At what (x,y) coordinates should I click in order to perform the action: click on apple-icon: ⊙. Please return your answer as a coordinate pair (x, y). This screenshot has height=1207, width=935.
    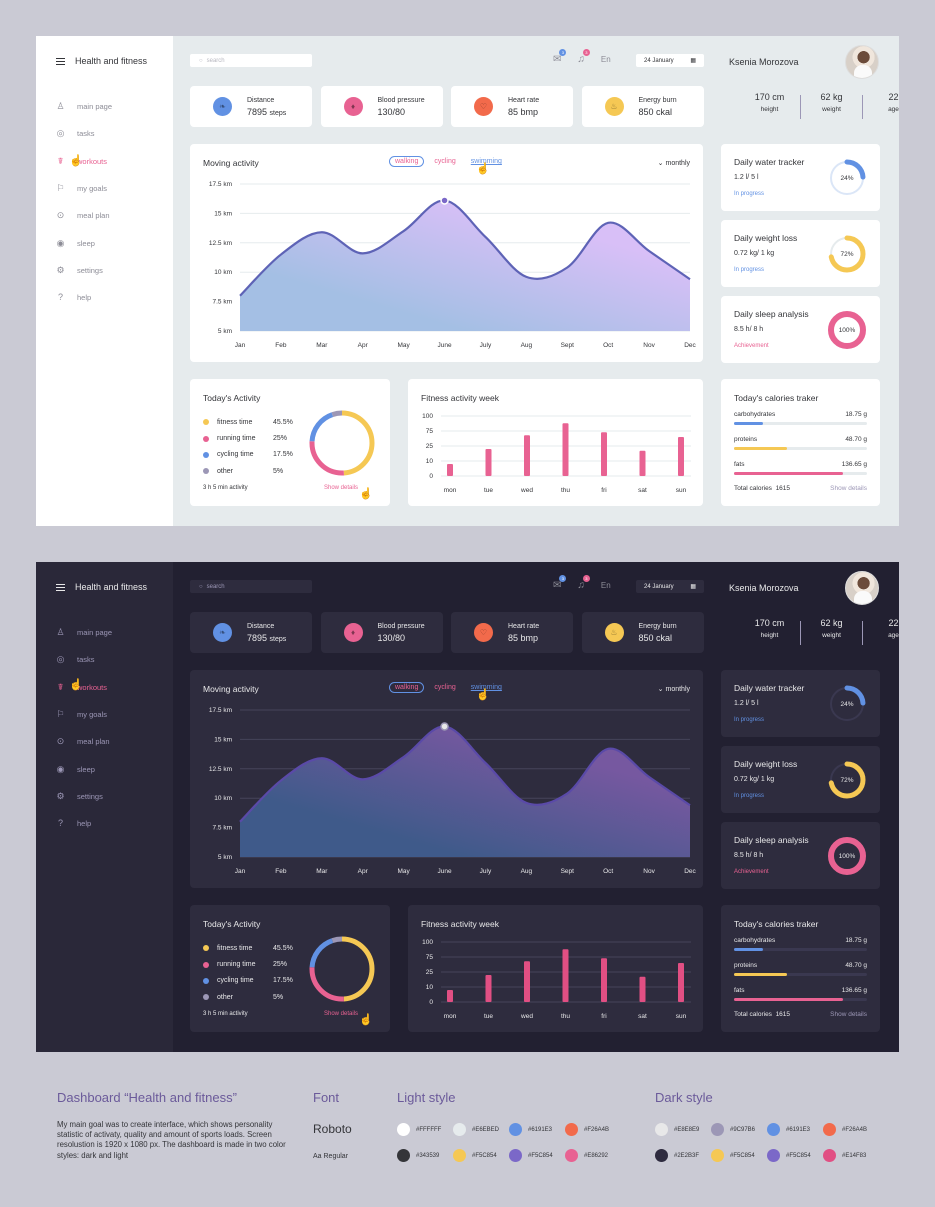
    Looking at the image, I should click on (60, 741).